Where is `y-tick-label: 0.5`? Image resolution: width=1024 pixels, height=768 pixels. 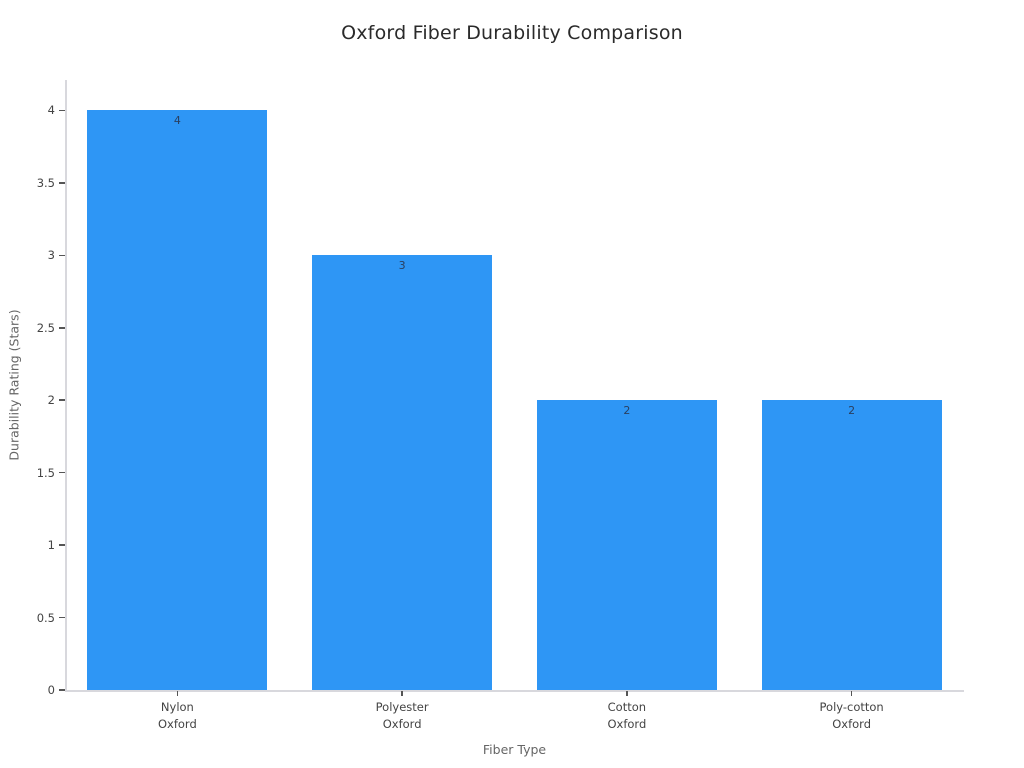 y-tick-label: 0.5 is located at coordinates (45, 617).